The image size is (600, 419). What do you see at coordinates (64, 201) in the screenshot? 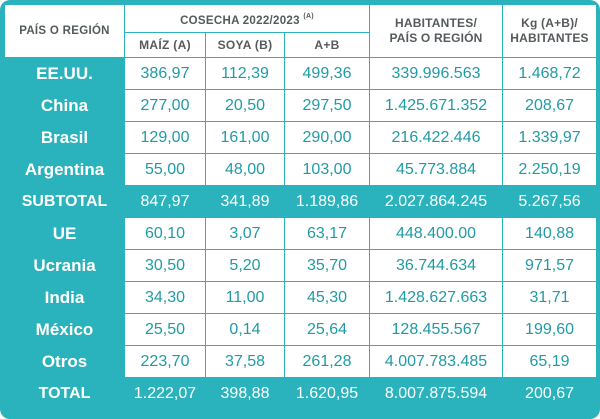
I see `row-label: SUBTOTAL` at bounding box center [64, 201].